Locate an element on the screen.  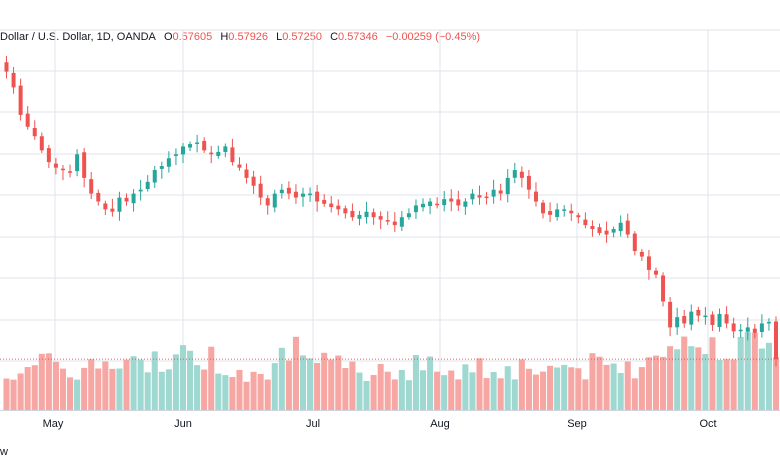
change-value: −0.00259 (−0.45%) is located at coordinates (433, 37).